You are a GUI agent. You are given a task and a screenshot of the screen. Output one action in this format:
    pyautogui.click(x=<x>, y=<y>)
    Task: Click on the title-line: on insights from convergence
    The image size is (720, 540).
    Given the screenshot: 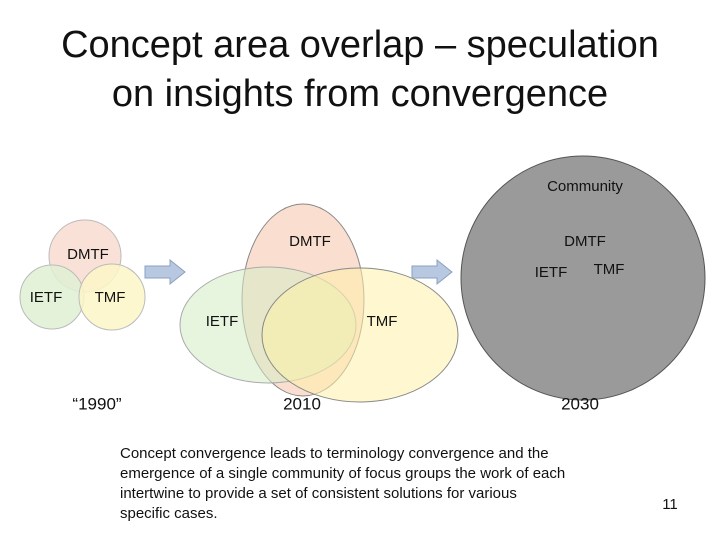 What is the action you would take?
    pyautogui.click(x=360, y=94)
    